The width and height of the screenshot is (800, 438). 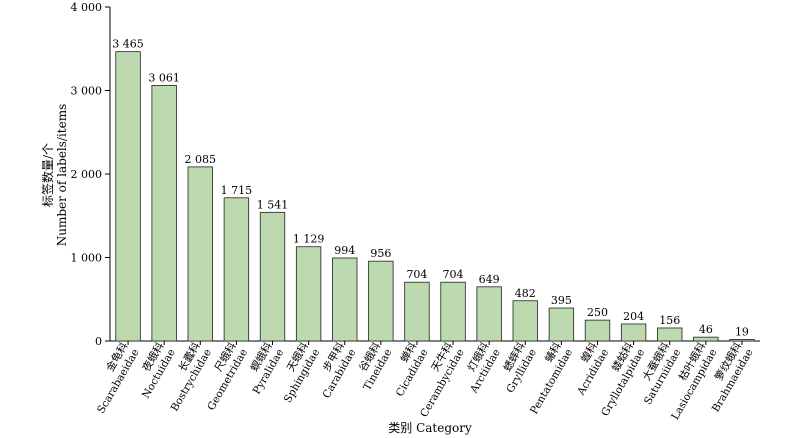 I want to click on y-tick-label: 3 000, so click(x=87, y=91).